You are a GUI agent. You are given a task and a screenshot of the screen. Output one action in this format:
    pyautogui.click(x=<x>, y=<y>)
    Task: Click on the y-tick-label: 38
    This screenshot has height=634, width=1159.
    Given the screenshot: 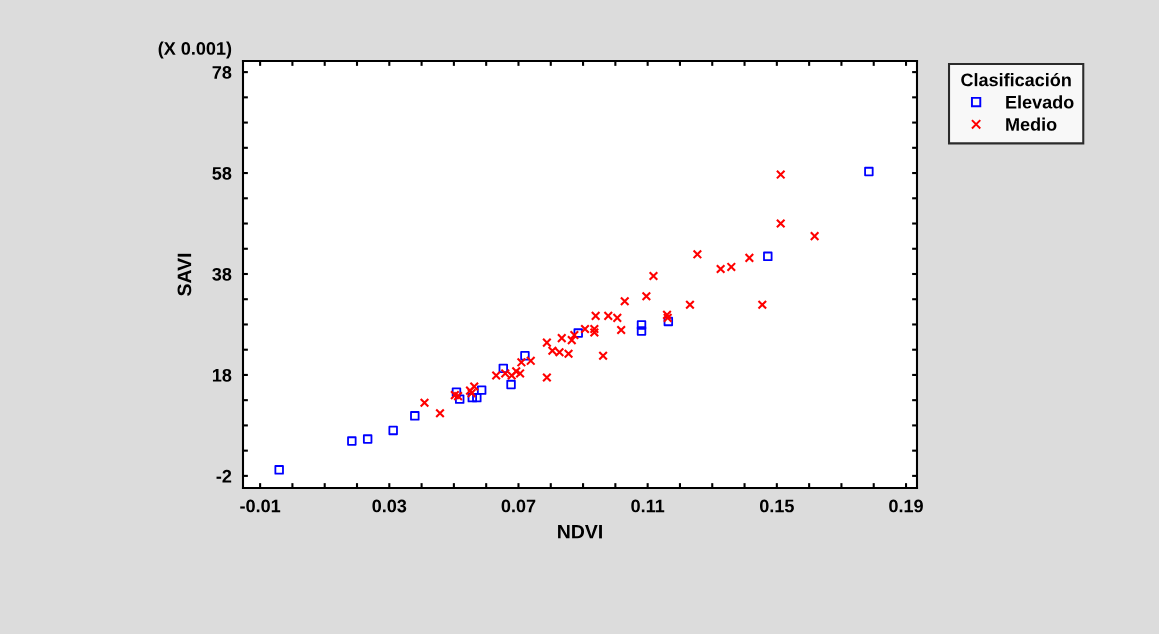 What is the action you would take?
    pyautogui.click(x=222, y=274)
    